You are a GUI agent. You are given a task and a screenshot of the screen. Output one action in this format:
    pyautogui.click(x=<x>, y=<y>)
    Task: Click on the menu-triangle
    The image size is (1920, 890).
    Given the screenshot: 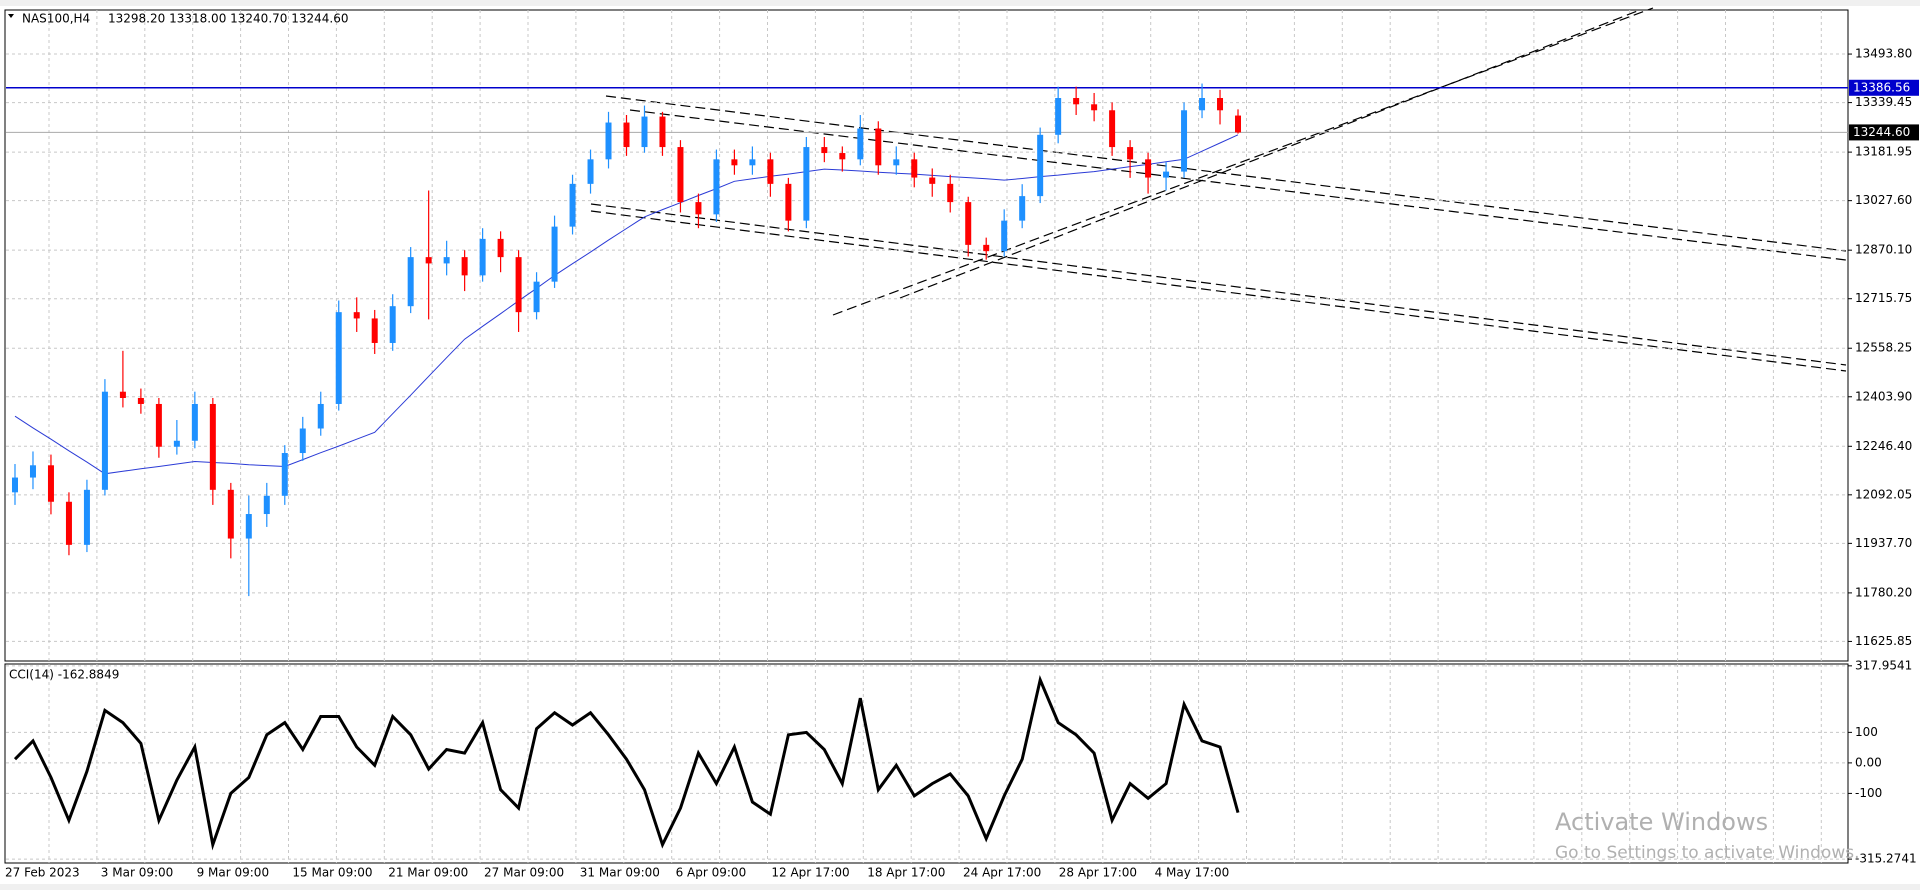 What is the action you would take?
    pyautogui.click(x=11, y=16)
    